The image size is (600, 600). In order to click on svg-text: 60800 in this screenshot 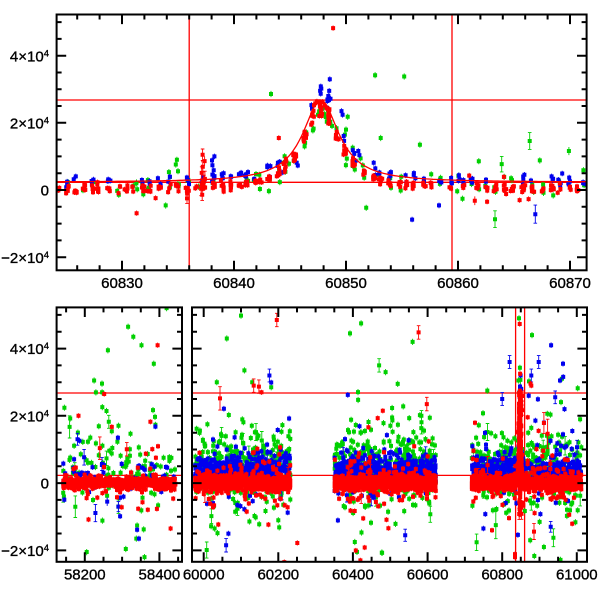, I will do `click(502, 575)`.